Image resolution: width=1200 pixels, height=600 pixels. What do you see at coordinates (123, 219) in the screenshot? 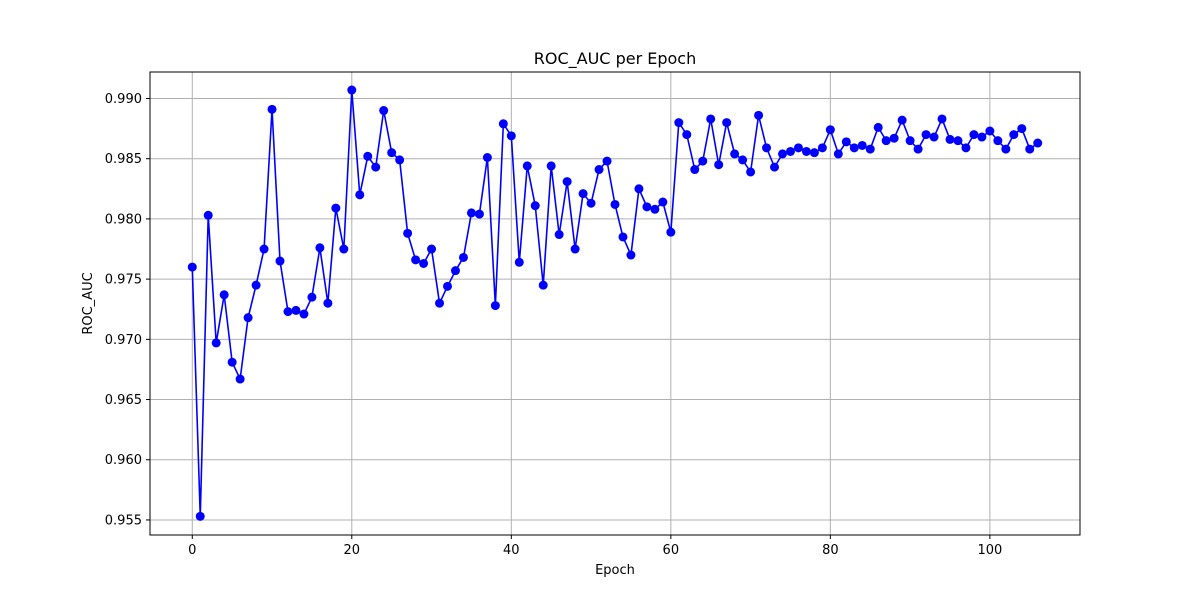
I see `y-tick-label: 0.980` at bounding box center [123, 219].